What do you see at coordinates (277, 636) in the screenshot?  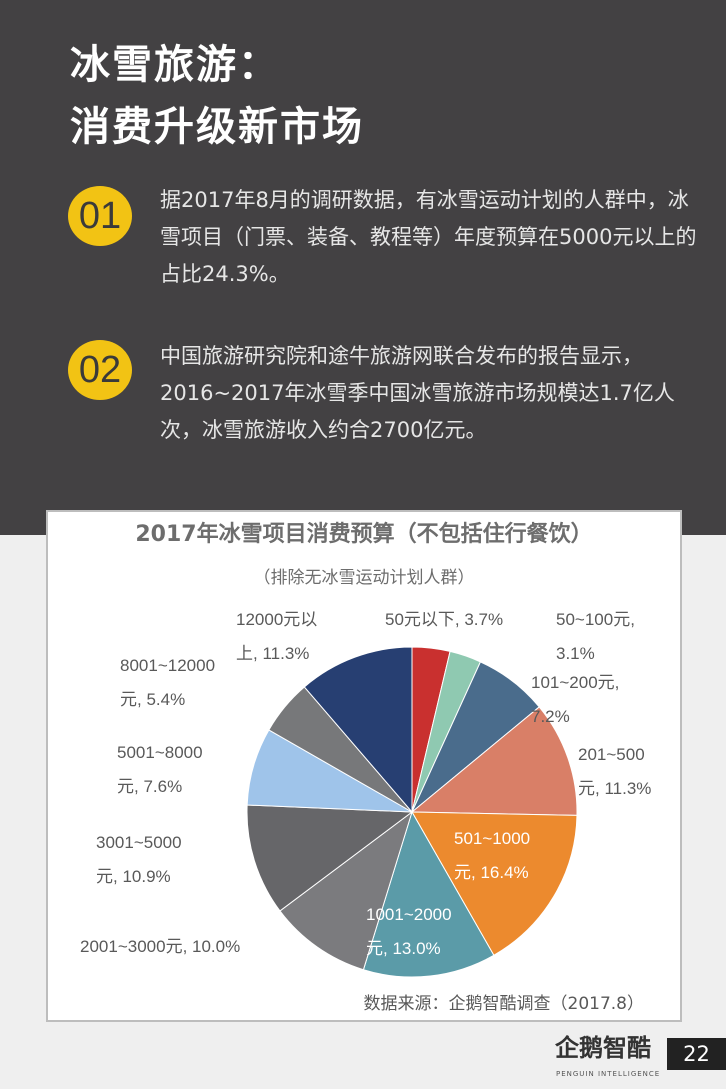 I see `pie-label-10: 12000元以 上, 11.3%` at bounding box center [277, 636].